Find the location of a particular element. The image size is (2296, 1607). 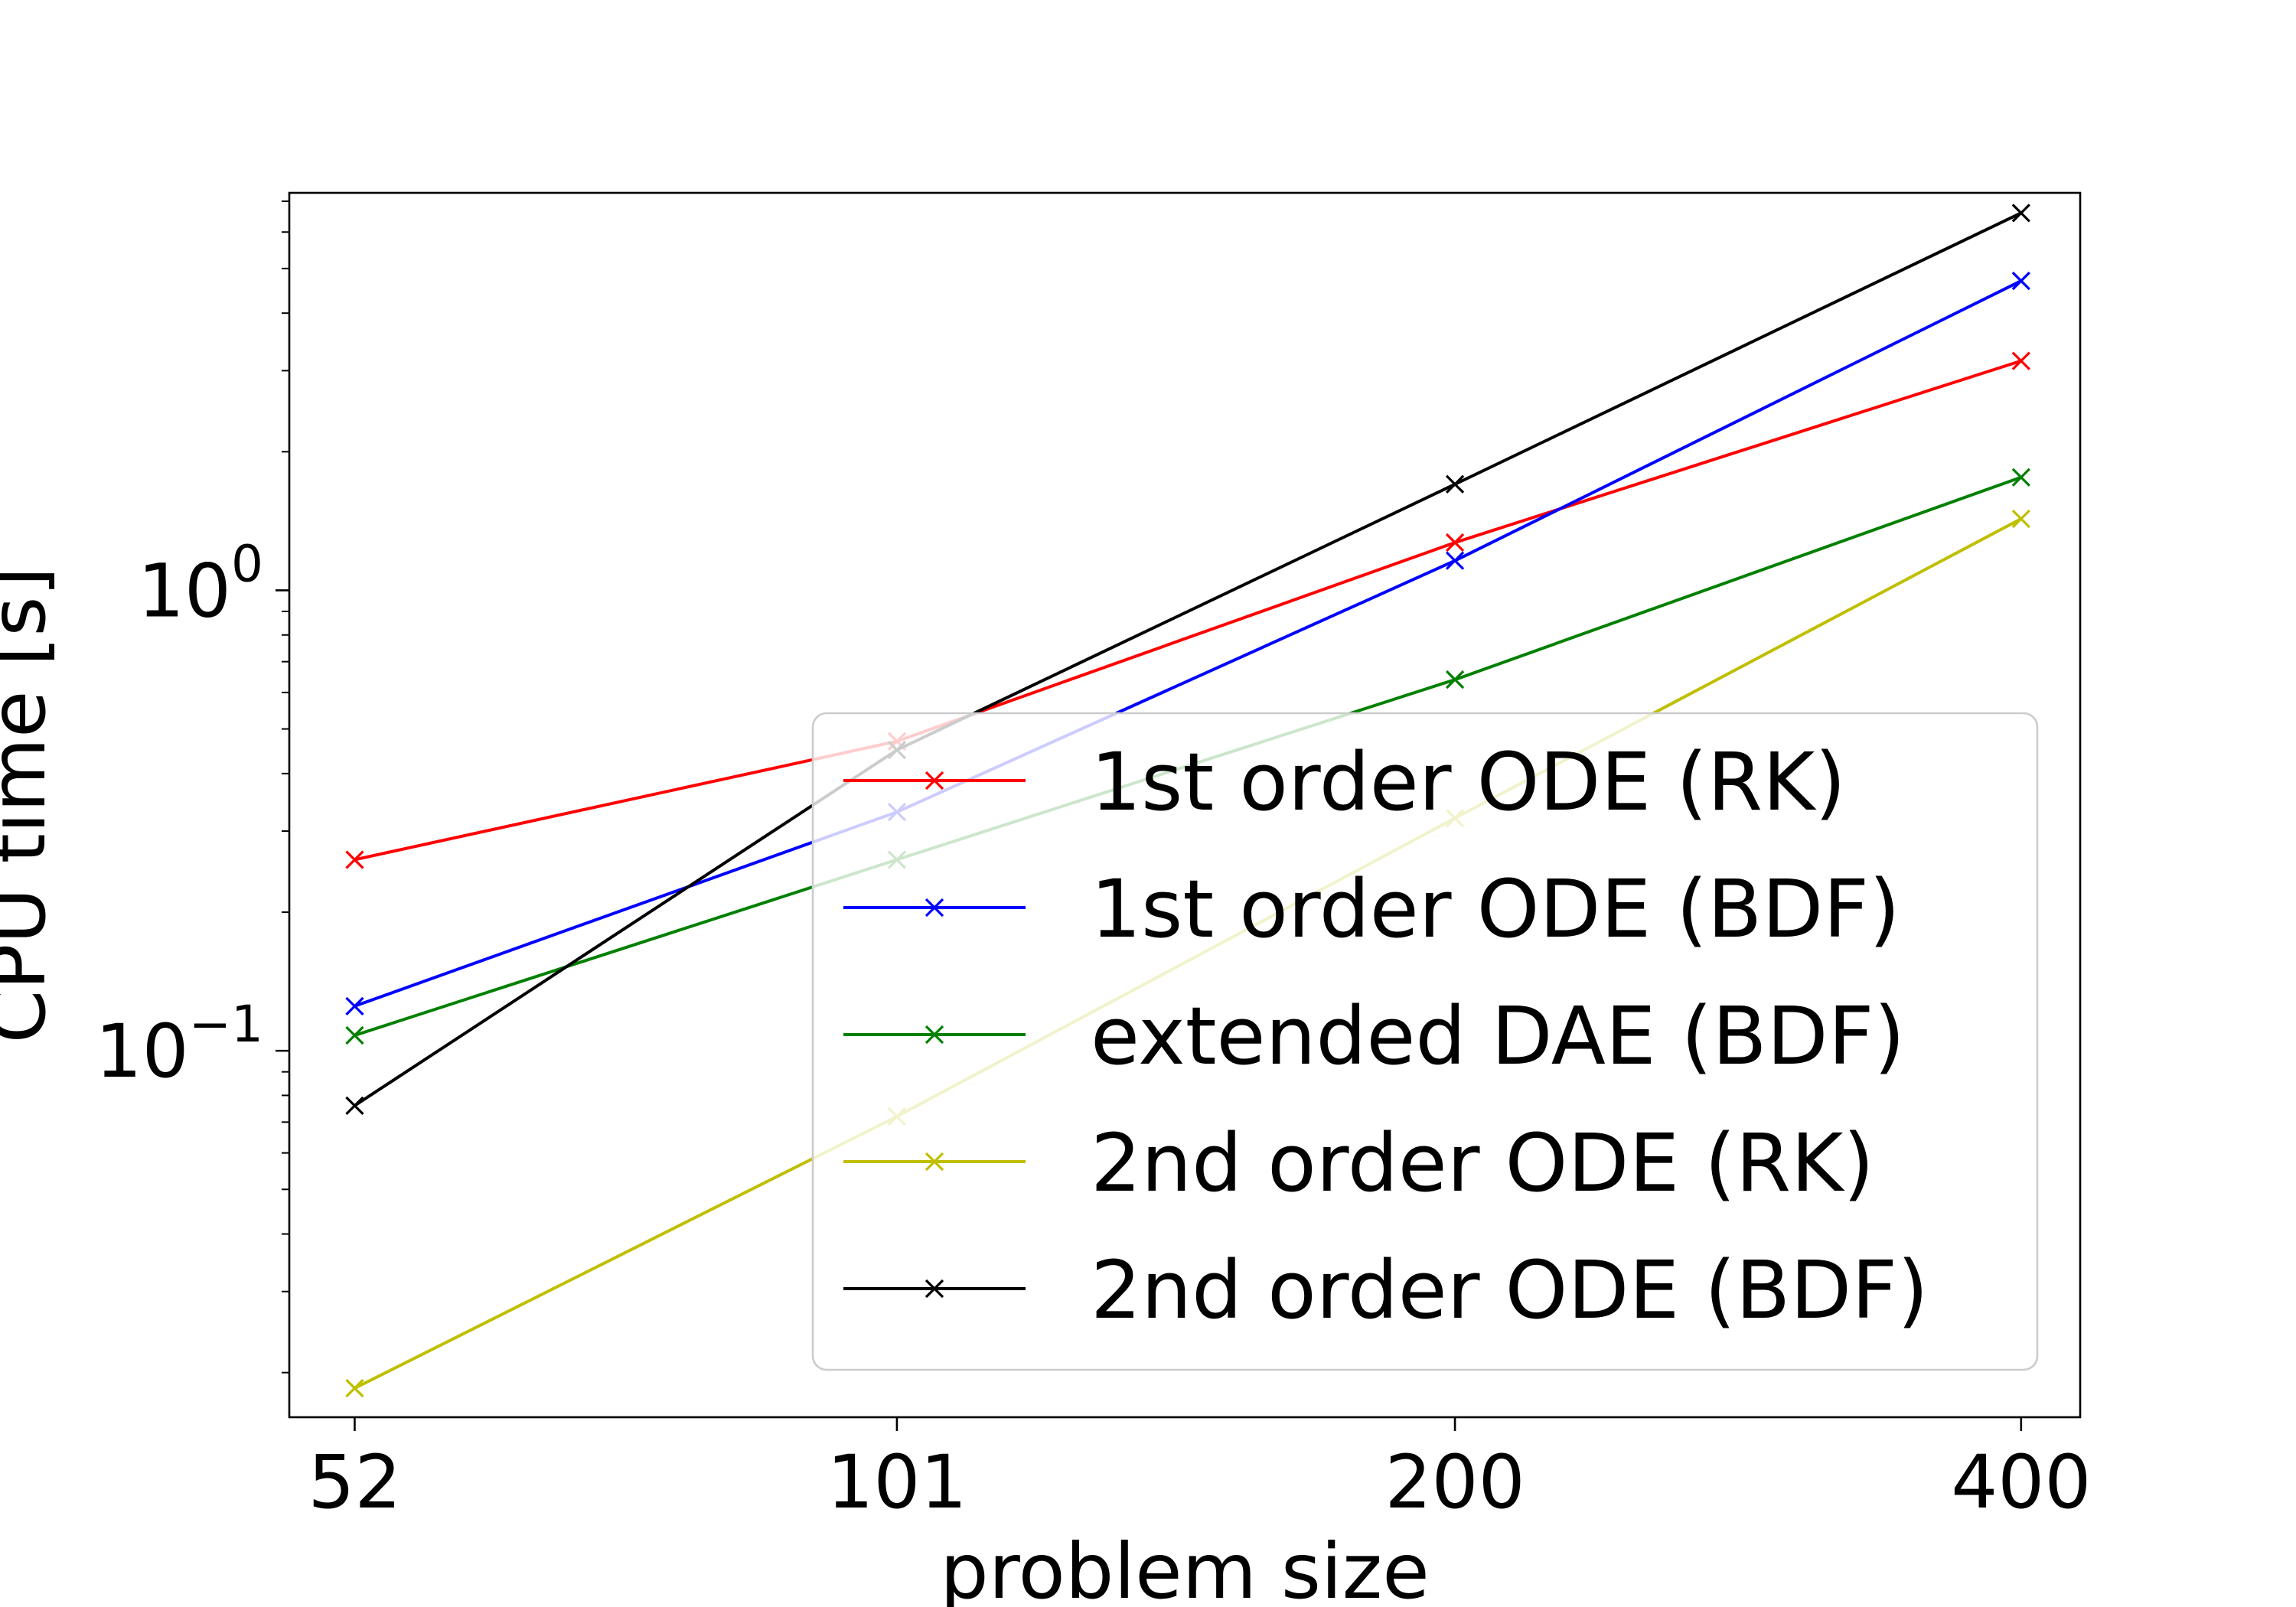

legend-entry-1st-order-ode-bdf: 1st order ODE (BDF) is located at coordinates (1371, 909).